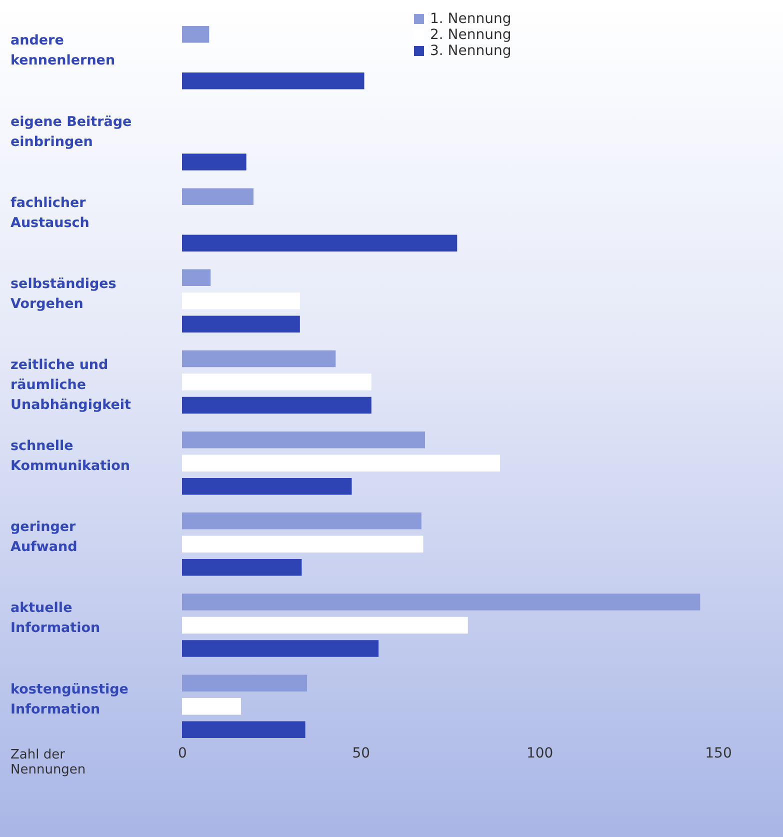  I want to click on y-tick-label: schnelle Kommunikation, so click(70, 456).